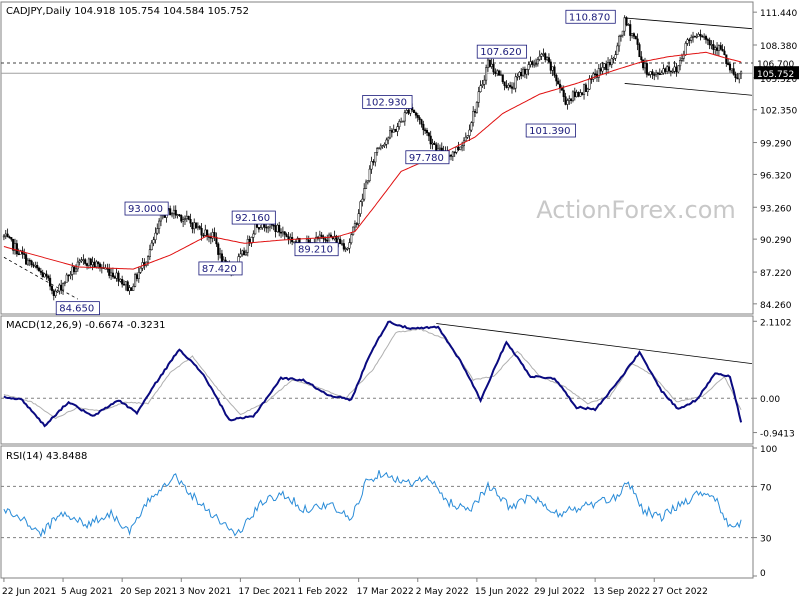 This screenshot has height=600, width=800. What do you see at coordinates (385, 592) in the screenshot?
I see `x-tick-label: 17 Mar 2022` at bounding box center [385, 592].